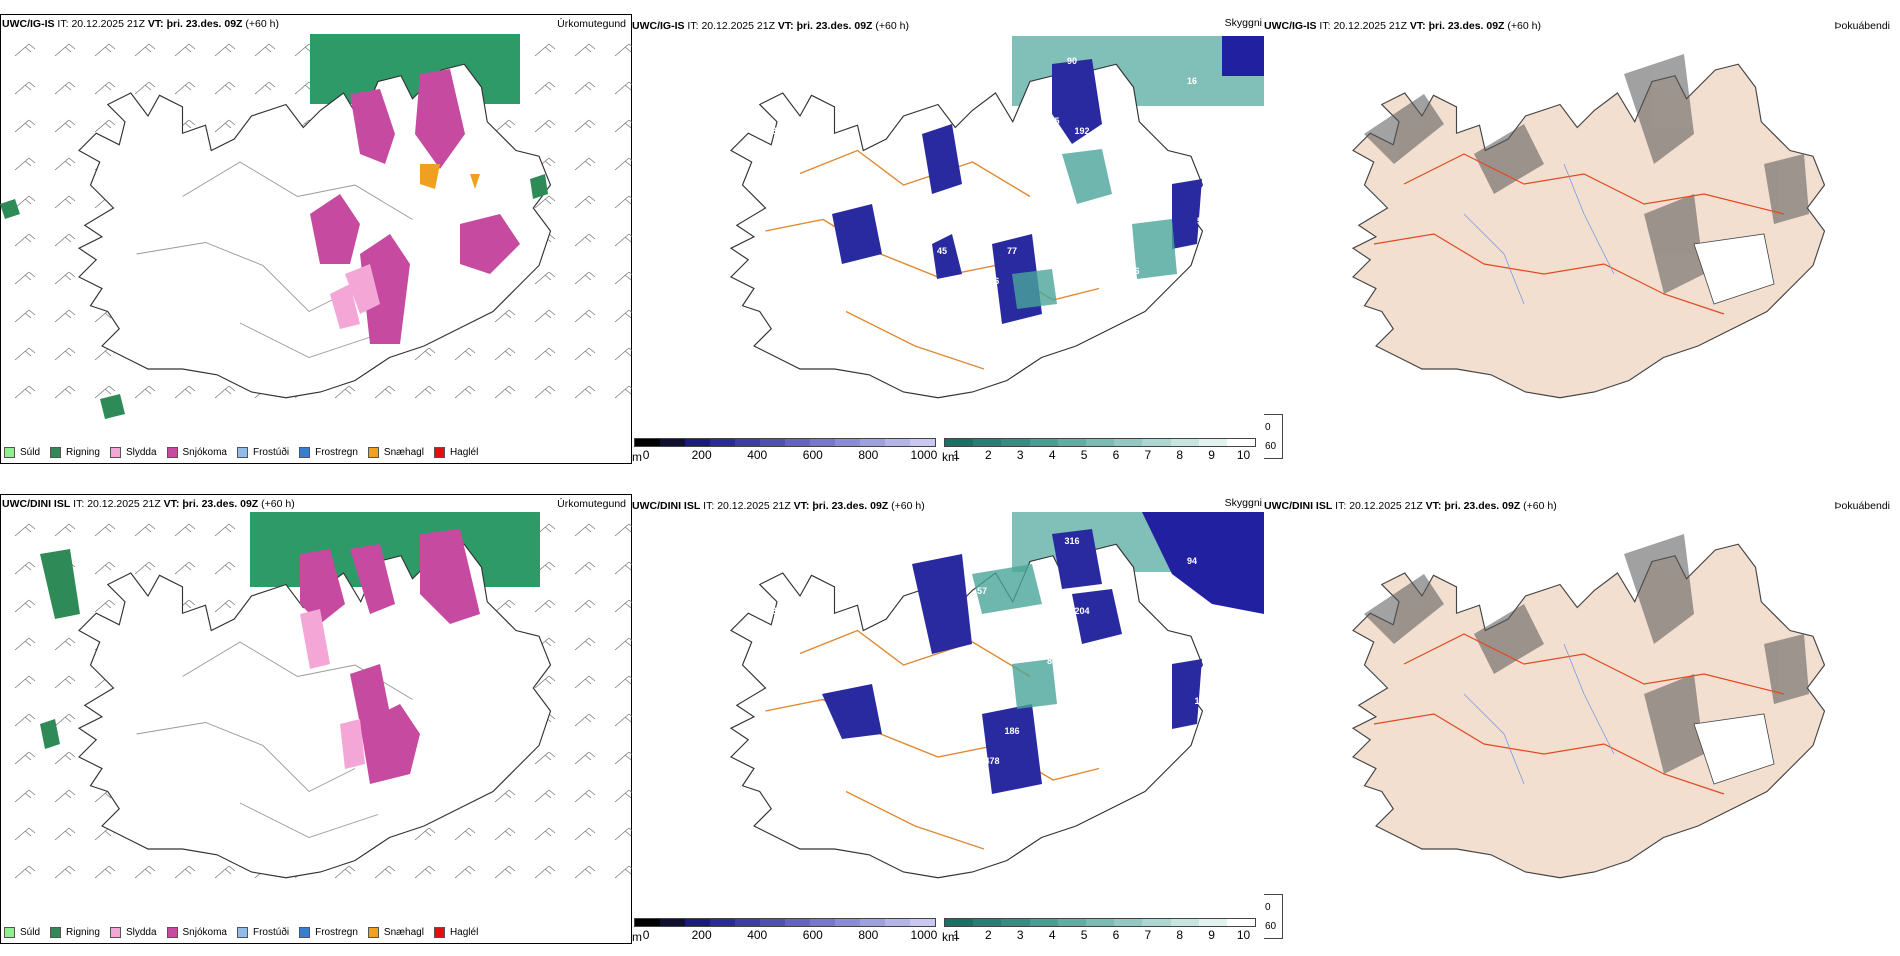 This screenshot has height=956, width=1900. Describe the element at coordinates (1081, 611) in the screenshot. I see `cloud-ceiling-label: 204` at that location.